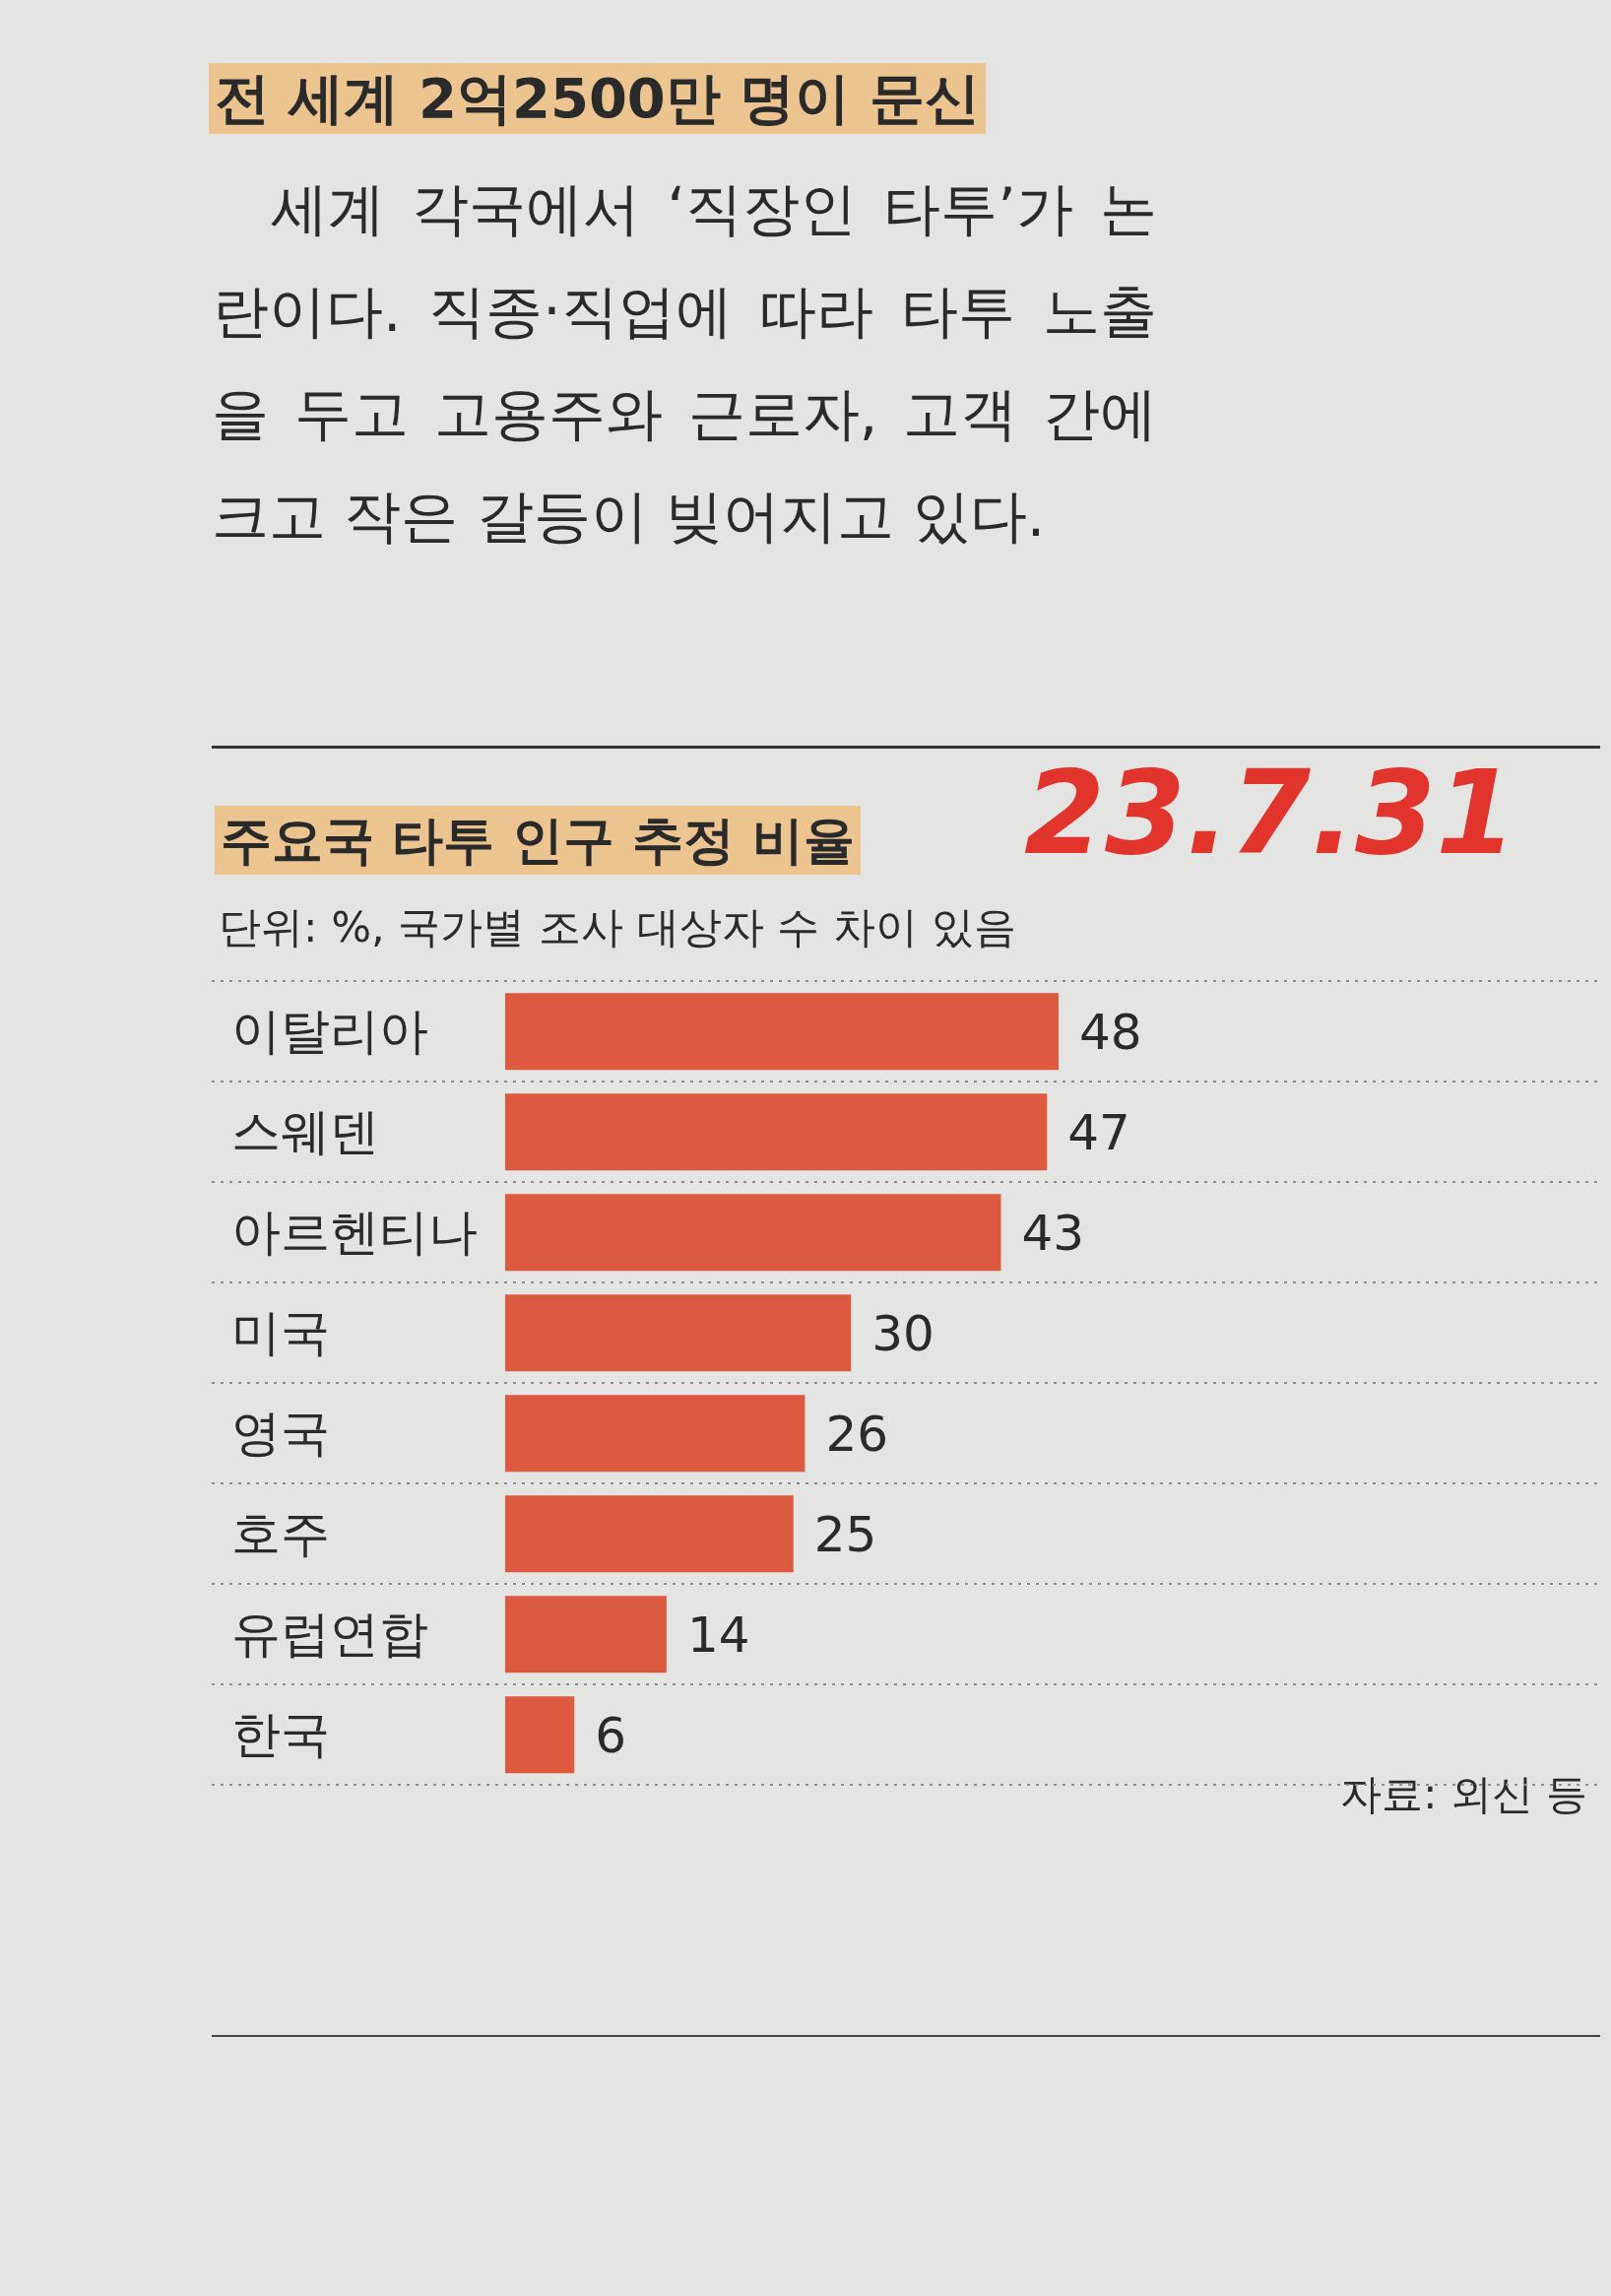 The height and width of the screenshot is (2296, 1611). I want to click on chart-title: 주요국 타투 인구 추정 비율, so click(538, 840).